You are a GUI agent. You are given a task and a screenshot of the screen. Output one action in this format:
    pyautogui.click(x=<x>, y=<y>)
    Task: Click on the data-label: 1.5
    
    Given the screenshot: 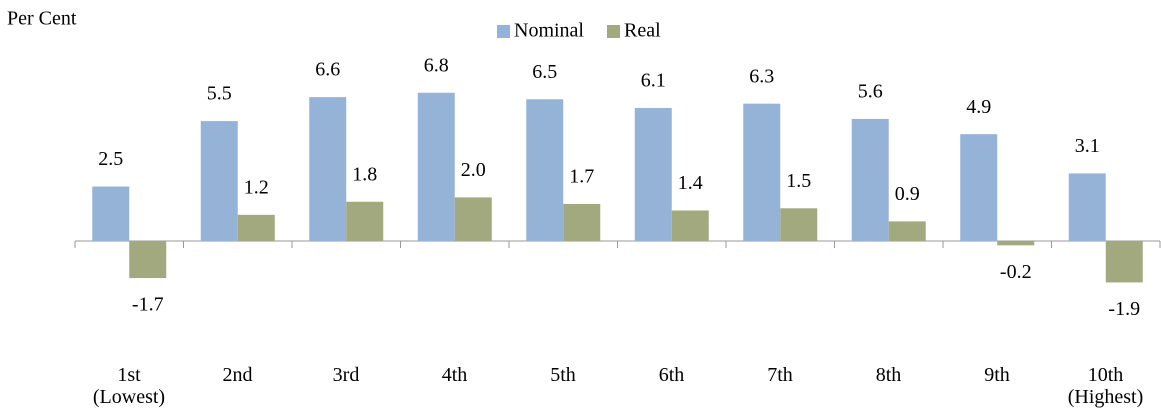 What is the action you would take?
    pyautogui.click(x=798, y=181)
    